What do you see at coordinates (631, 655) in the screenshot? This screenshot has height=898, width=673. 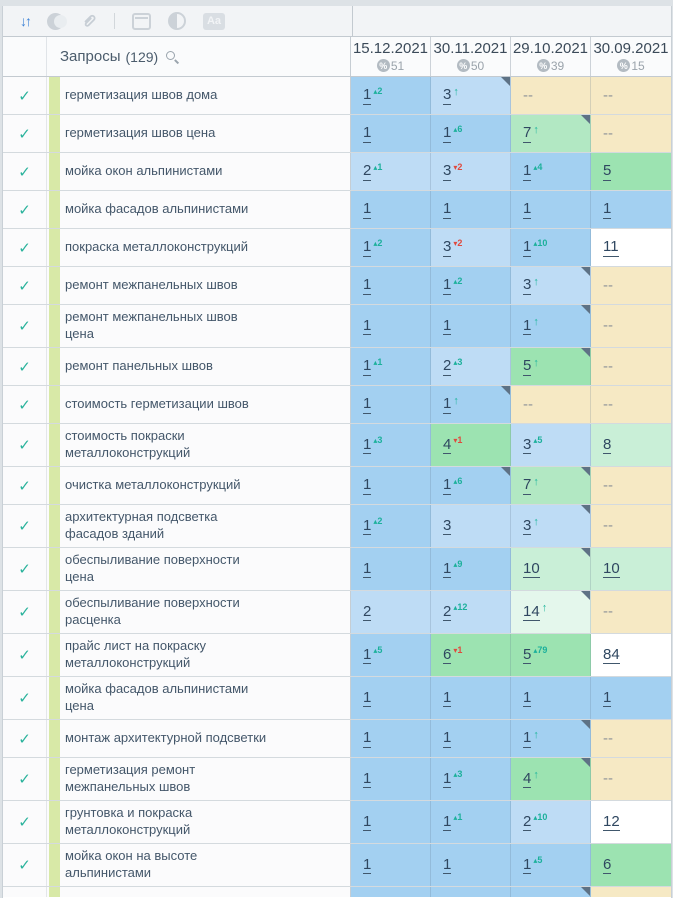 I see `position-cell: 84` at bounding box center [631, 655].